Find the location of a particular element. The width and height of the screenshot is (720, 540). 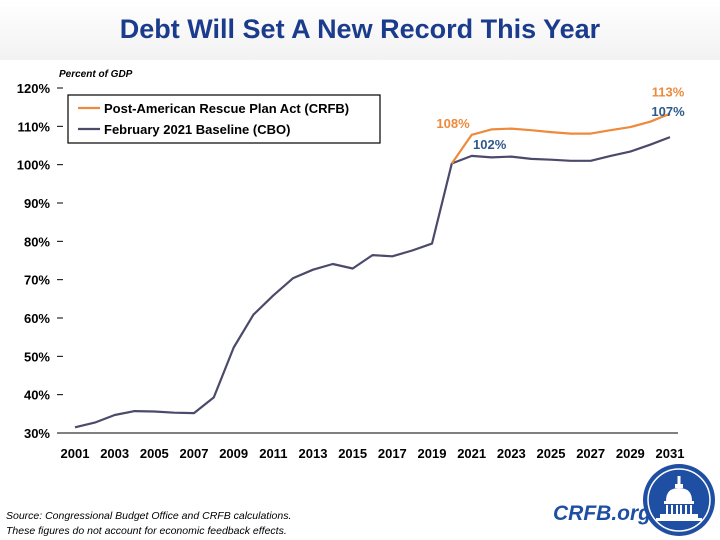

y-tick-label: 110% is located at coordinates (33, 126).